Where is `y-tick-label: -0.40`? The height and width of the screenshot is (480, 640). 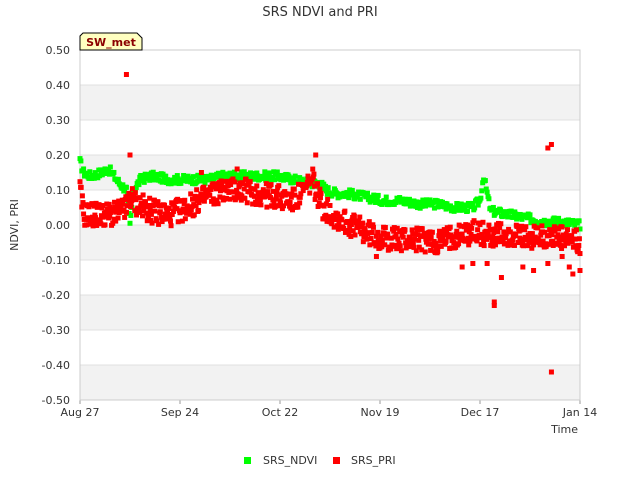 y-tick-label: -0.40 is located at coordinates (56, 365).